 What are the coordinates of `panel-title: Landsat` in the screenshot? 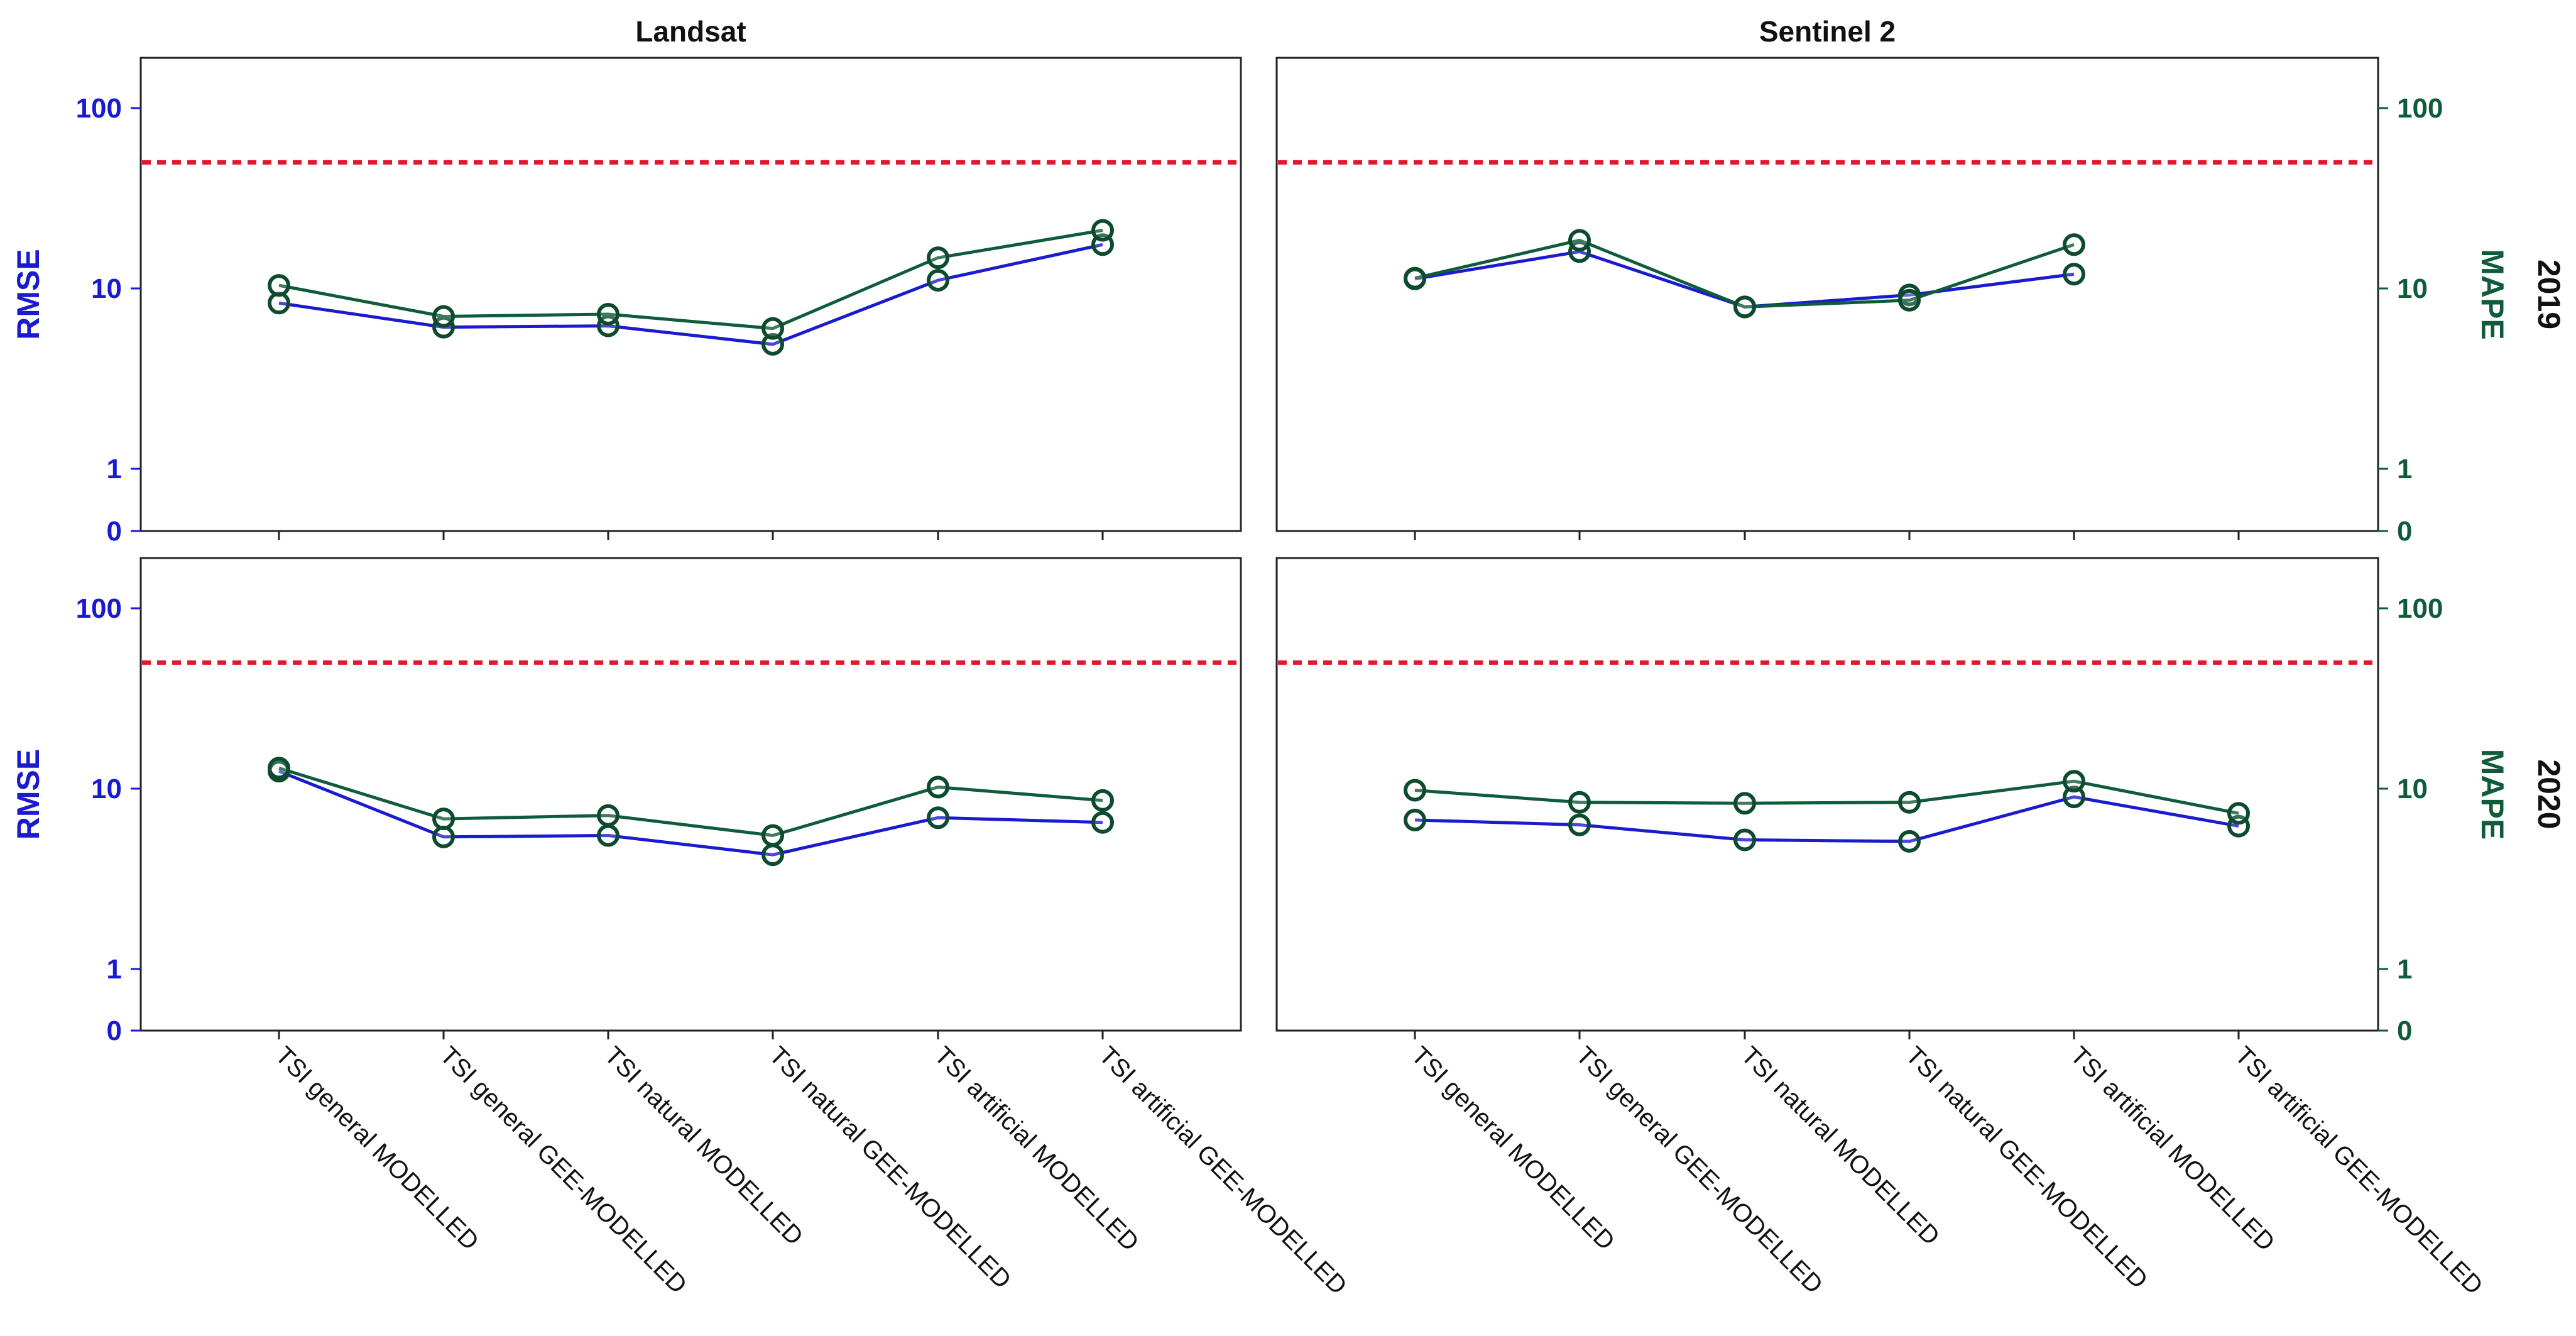 It's located at (690, 31).